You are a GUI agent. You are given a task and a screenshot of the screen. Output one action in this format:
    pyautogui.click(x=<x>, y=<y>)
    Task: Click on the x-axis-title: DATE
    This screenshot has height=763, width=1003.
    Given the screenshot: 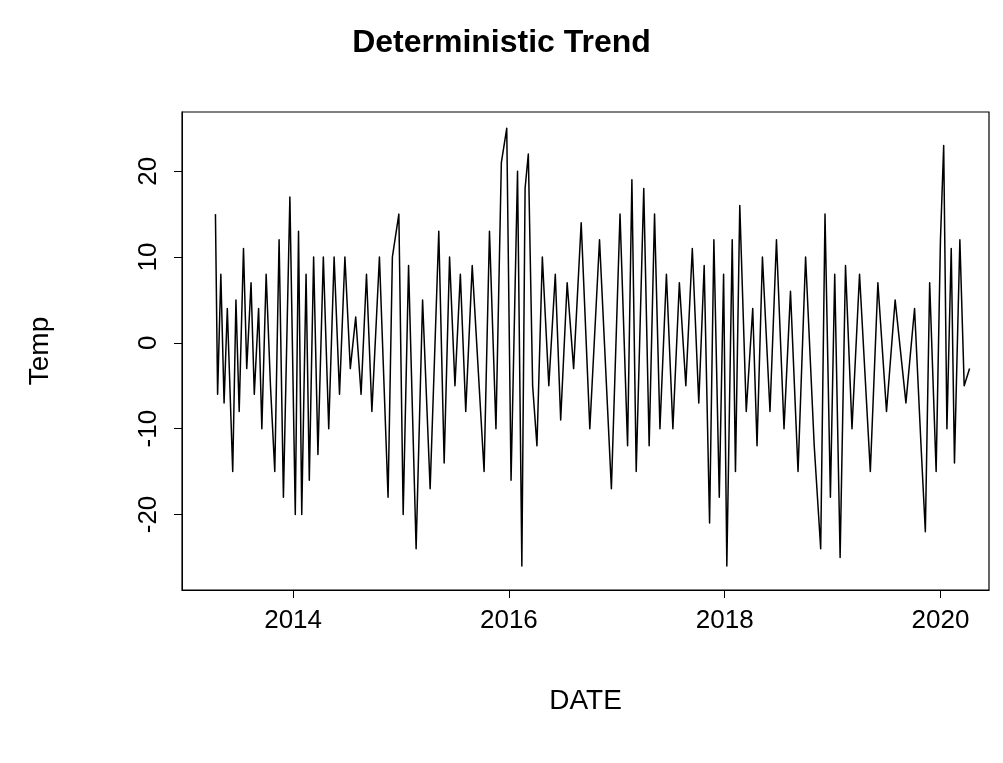 What is the action you would take?
    pyautogui.click(x=585, y=699)
    